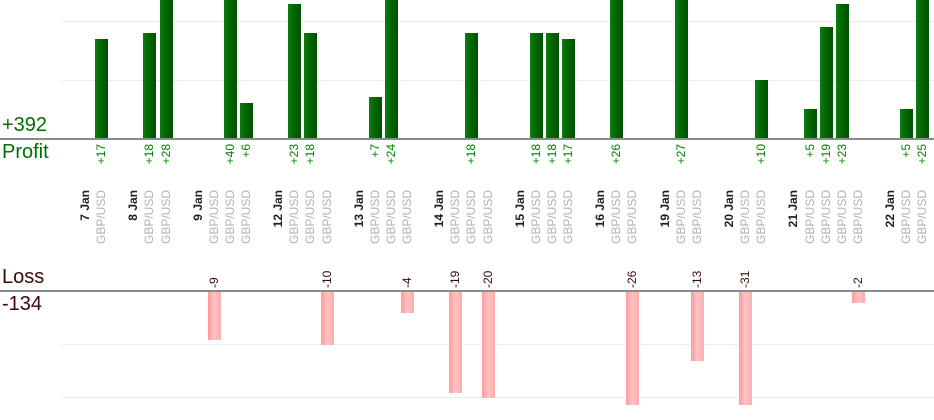 The width and height of the screenshot is (934, 420). I want to click on profit-value-label: +10, so click(761, 154).